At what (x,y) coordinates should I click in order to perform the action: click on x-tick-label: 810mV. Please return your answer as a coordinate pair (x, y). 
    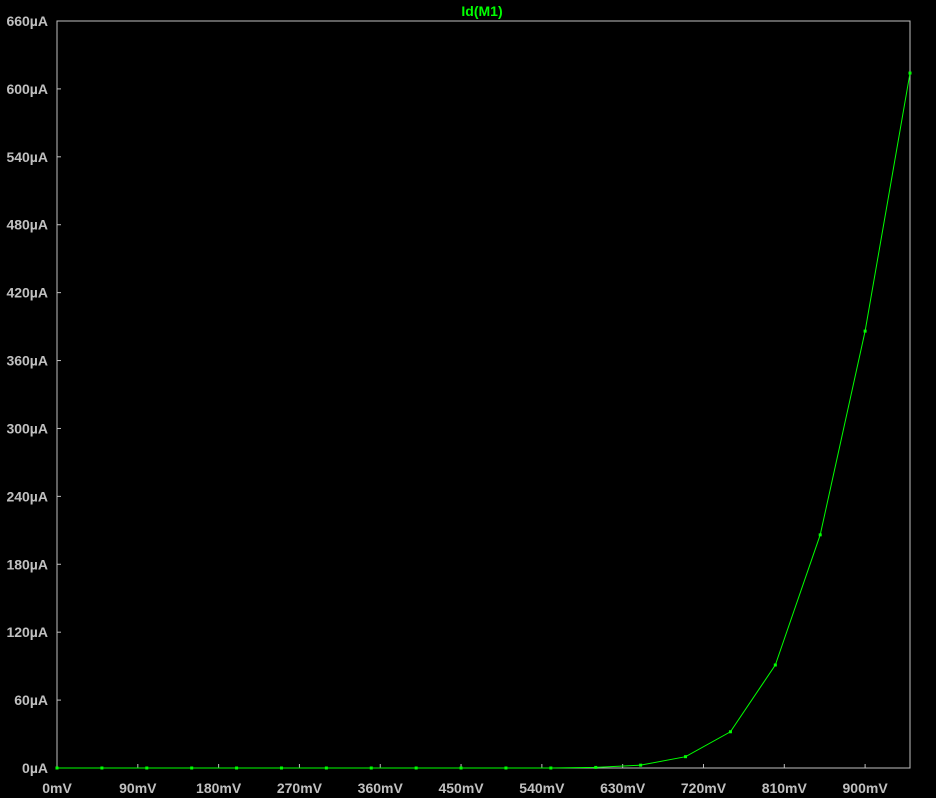
    Looking at the image, I should click on (785, 788).